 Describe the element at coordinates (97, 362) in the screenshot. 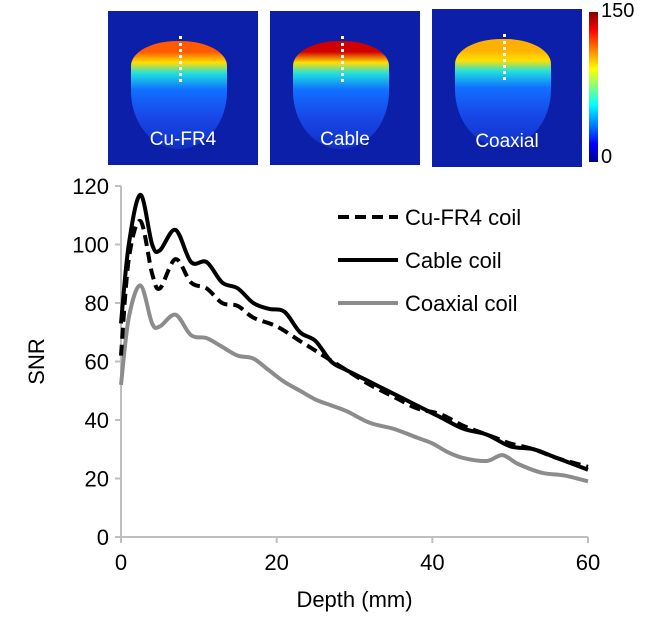

I see `y-tick-label: 60` at that location.